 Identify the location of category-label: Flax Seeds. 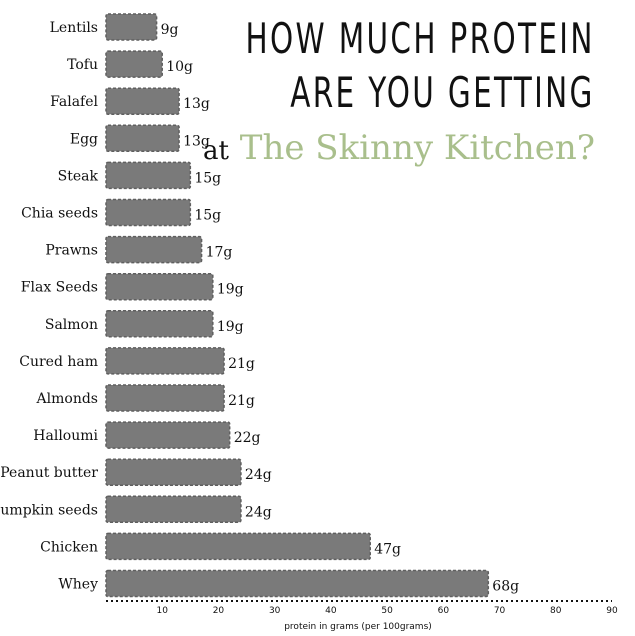
(59, 288).